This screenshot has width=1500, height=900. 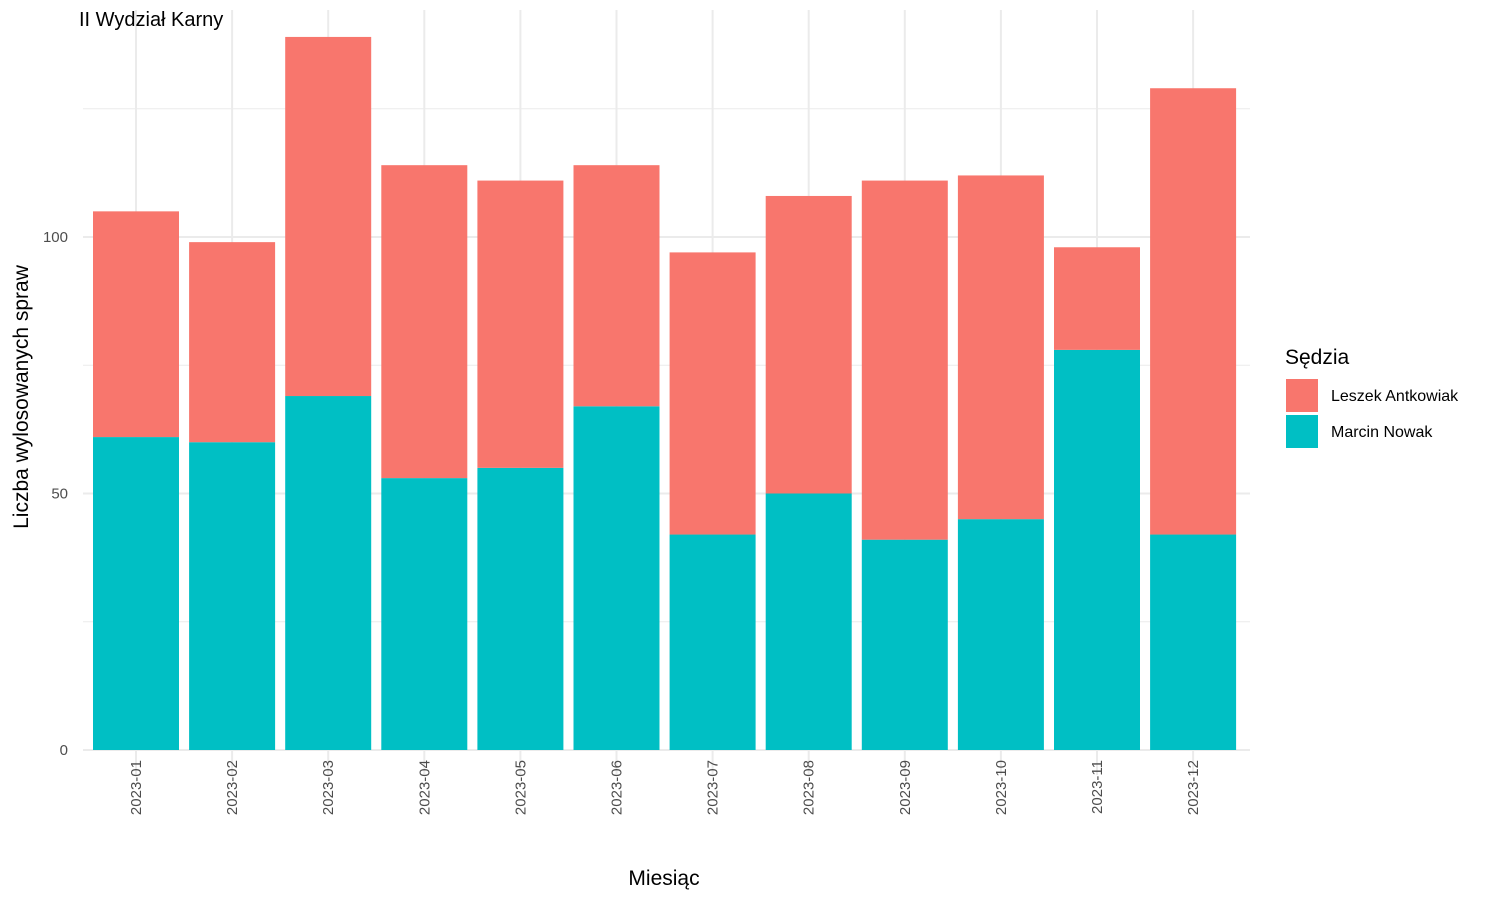 I want to click on legend-items: Leszek Antkowiak Marcin Nowak, so click(x=1372, y=413).